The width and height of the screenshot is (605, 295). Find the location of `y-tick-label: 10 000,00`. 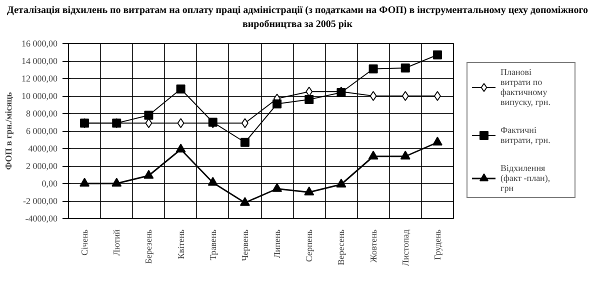

y-tick-label: 10 000,00 is located at coordinates (40, 95).